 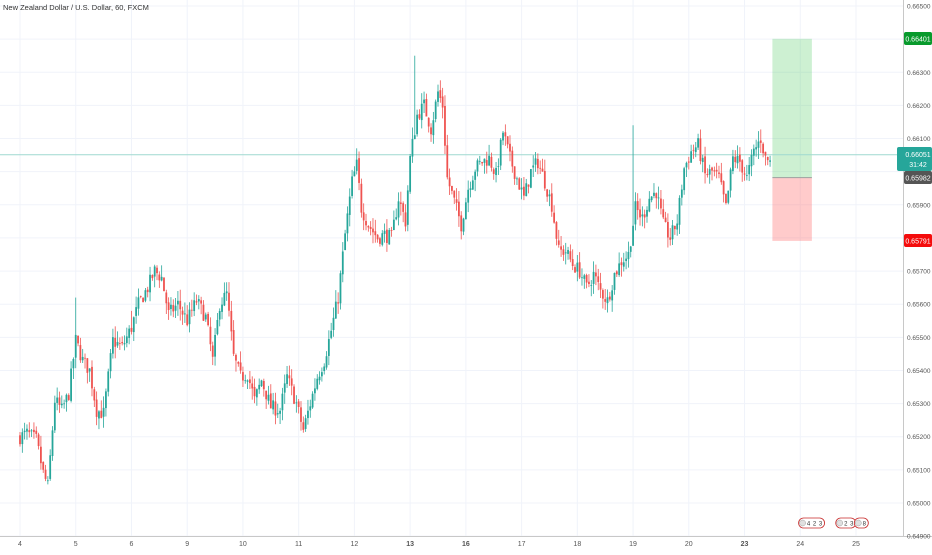 What do you see at coordinates (861, 523) in the screenshot?
I see `economic-event-marker: 8` at bounding box center [861, 523].